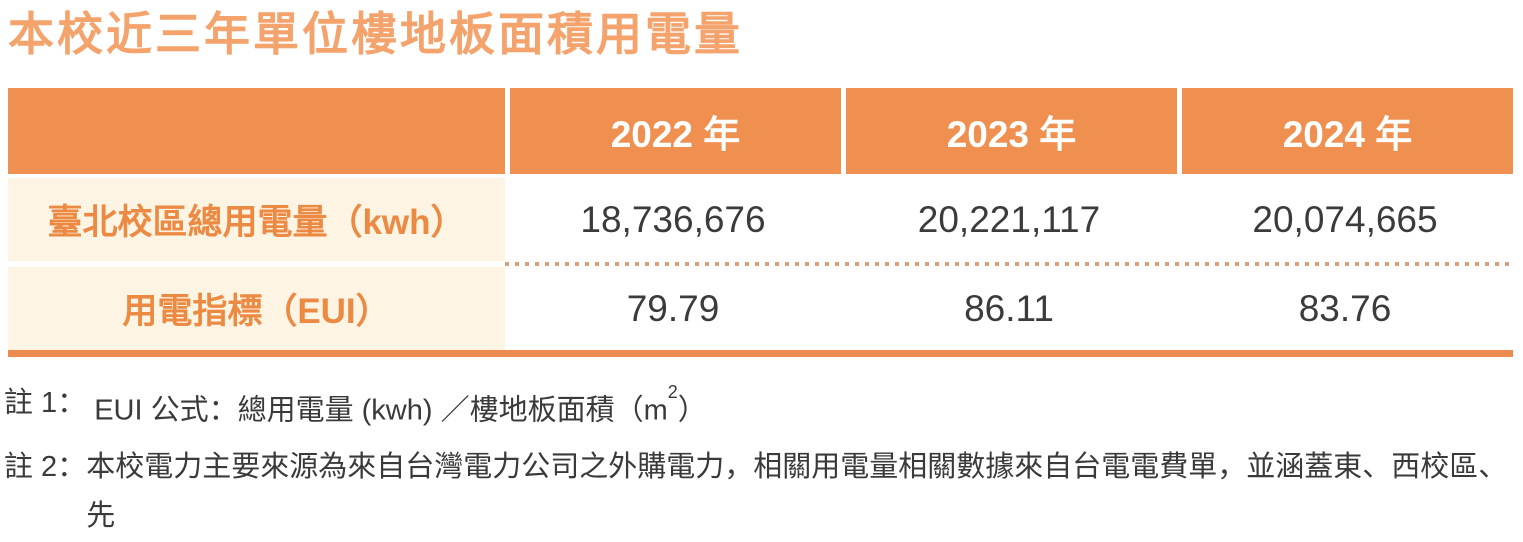 The width and height of the screenshot is (1523, 542). What do you see at coordinates (256, 219) in the screenshot?
I see `row-label-total-usage: 臺北校區總用電量（kwh）` at bounding box center [256, 219].